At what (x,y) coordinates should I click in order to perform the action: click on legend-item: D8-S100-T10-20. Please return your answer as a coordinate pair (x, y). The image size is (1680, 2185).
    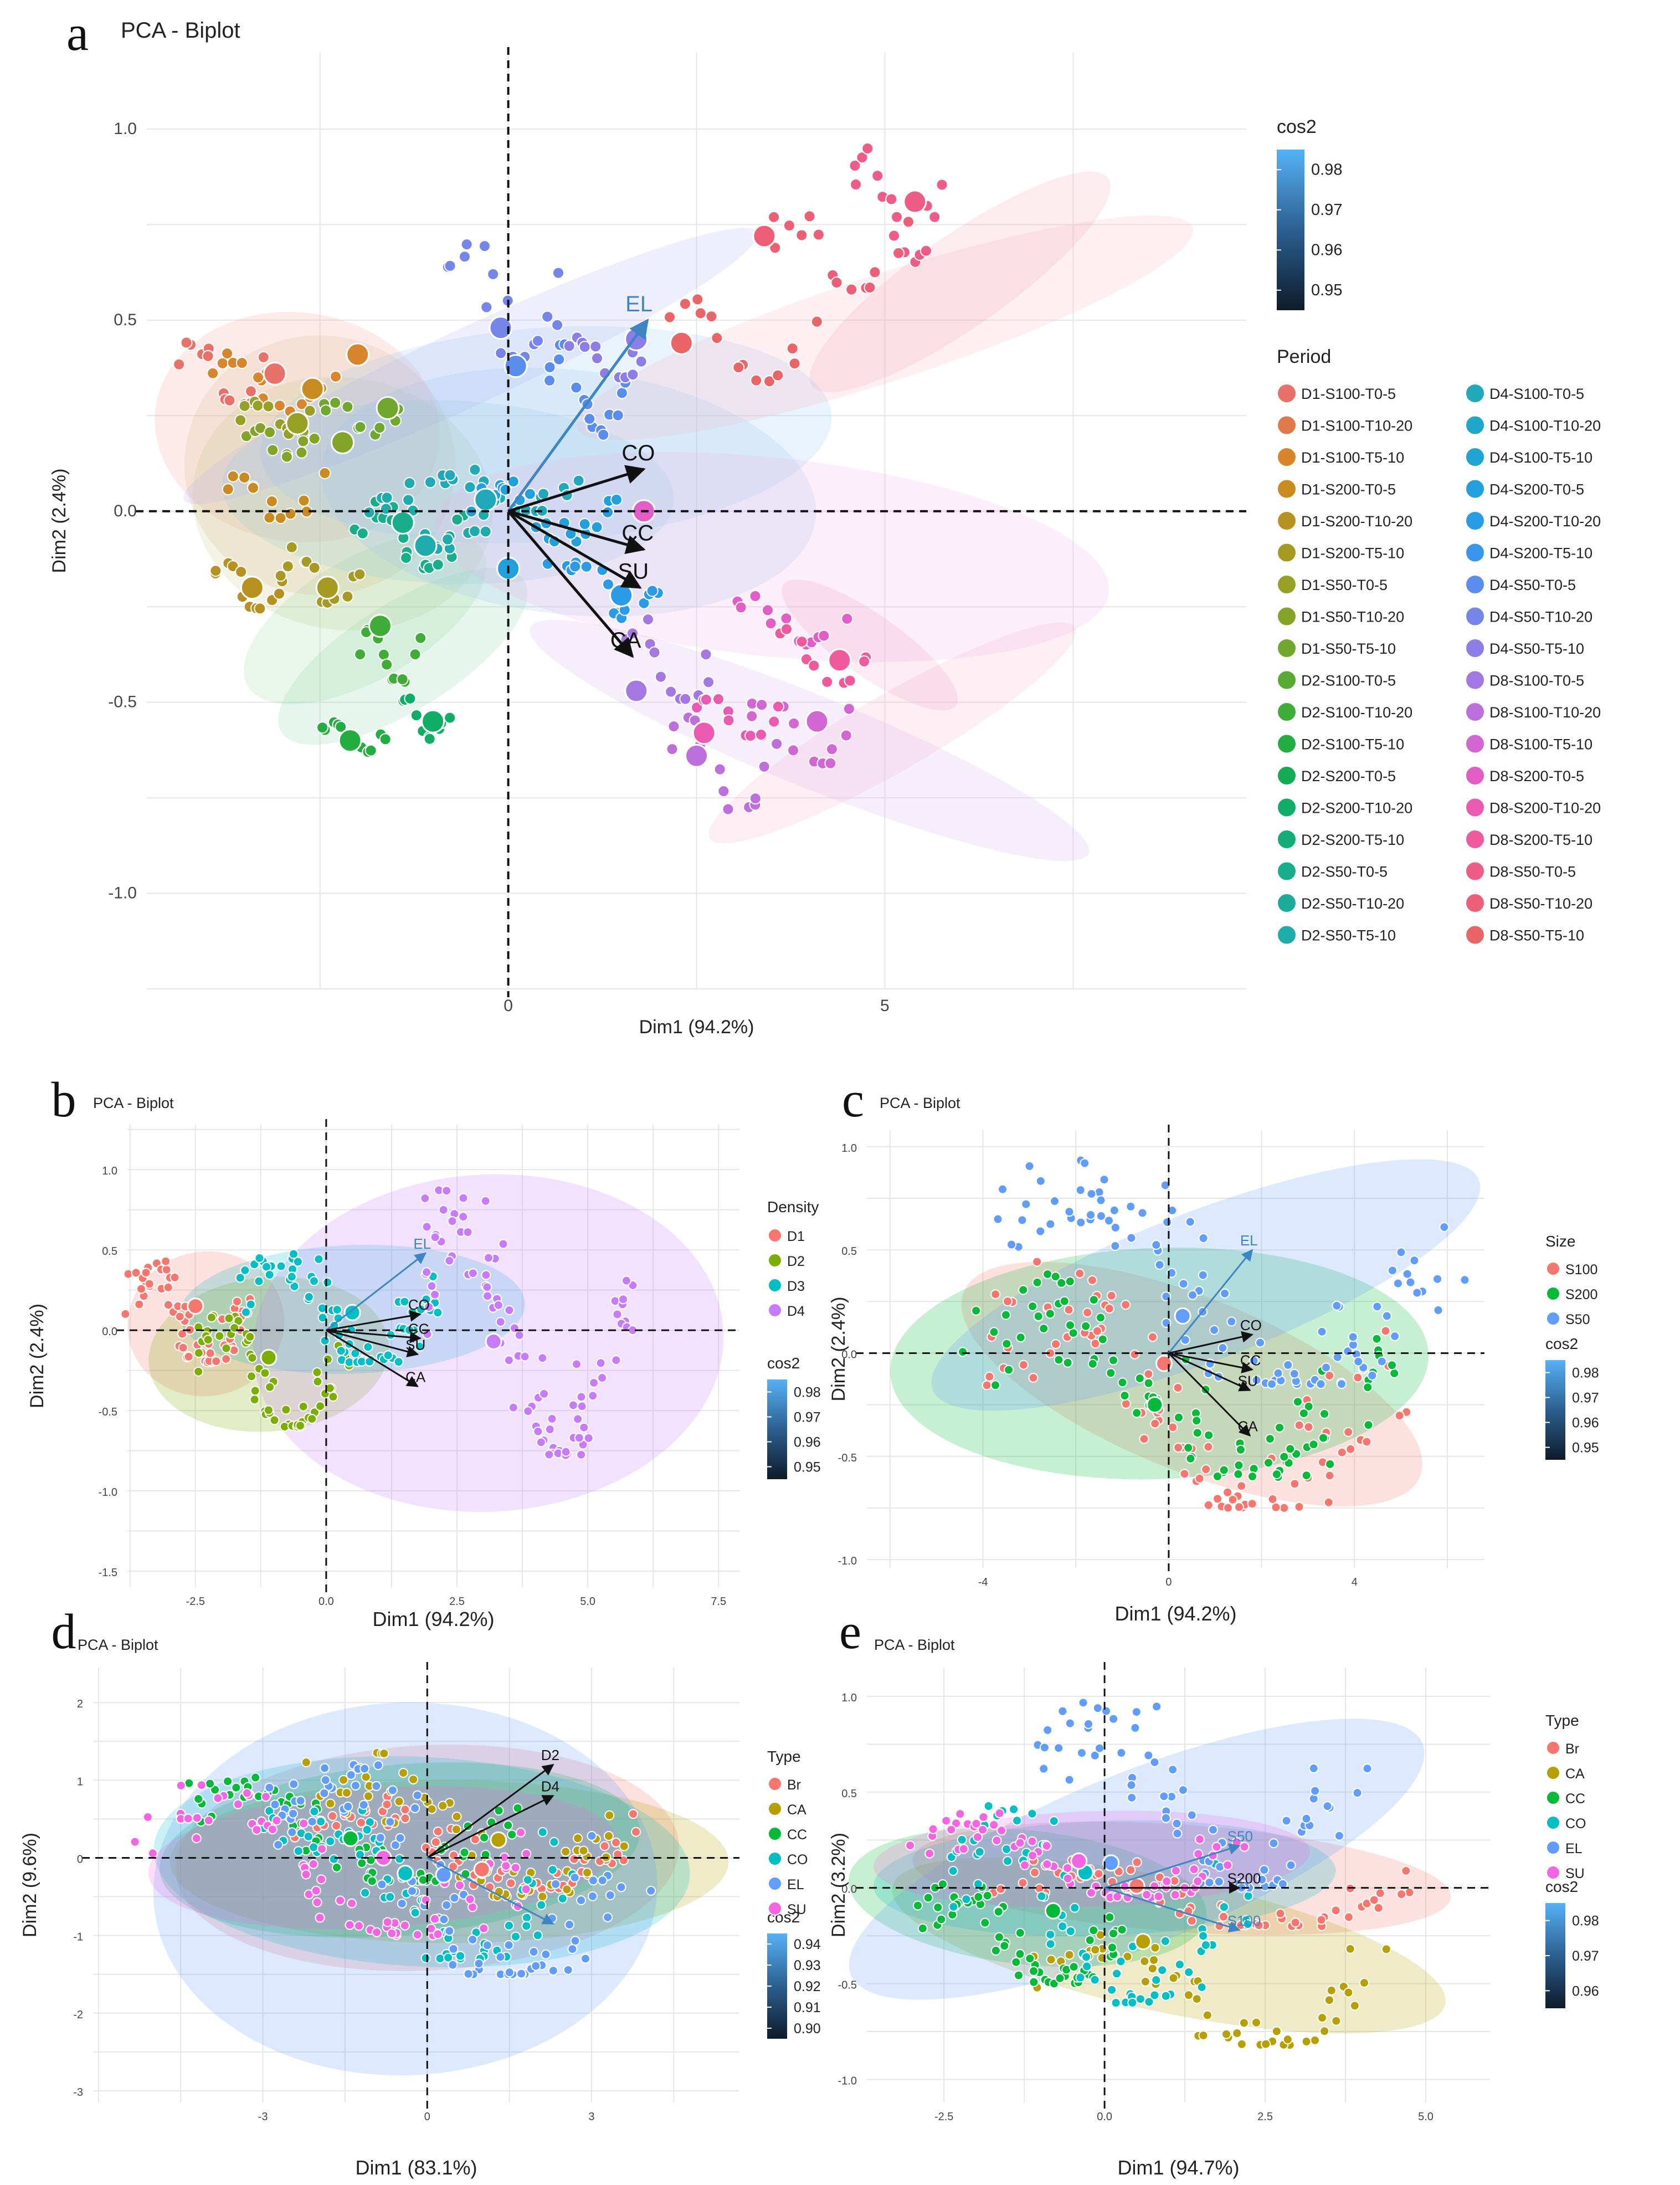
    Looking at the image, I should click on (1533, 712).